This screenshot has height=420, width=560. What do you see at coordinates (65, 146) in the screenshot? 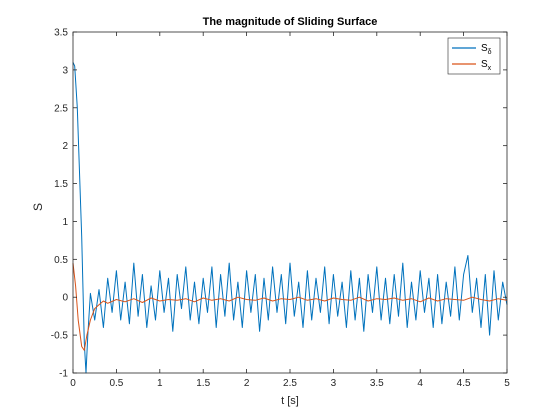
I see `y-tick-label: 2` at bounding box center [65, 146].